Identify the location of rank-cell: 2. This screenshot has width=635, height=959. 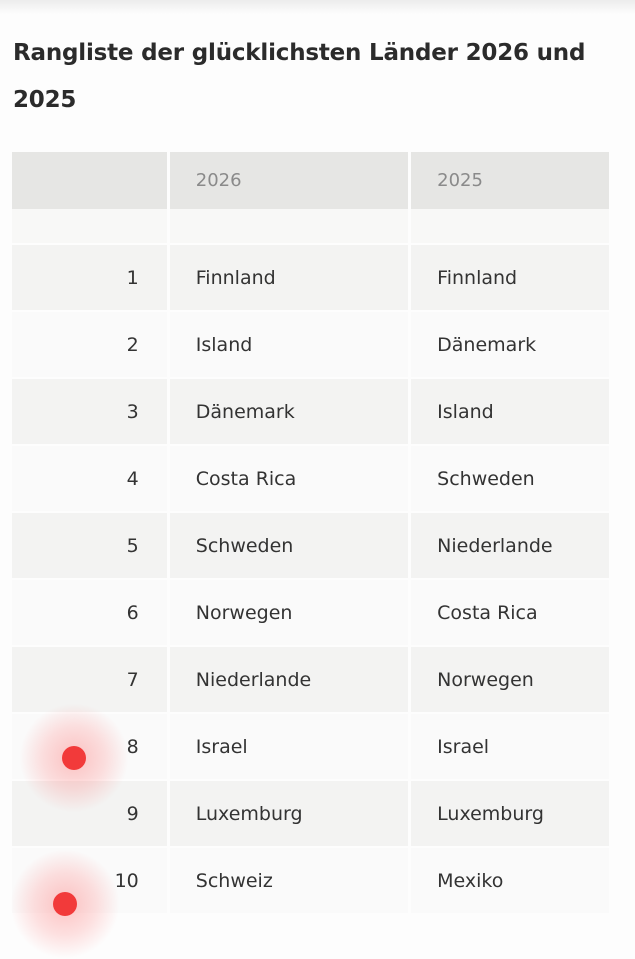
(91, 345).